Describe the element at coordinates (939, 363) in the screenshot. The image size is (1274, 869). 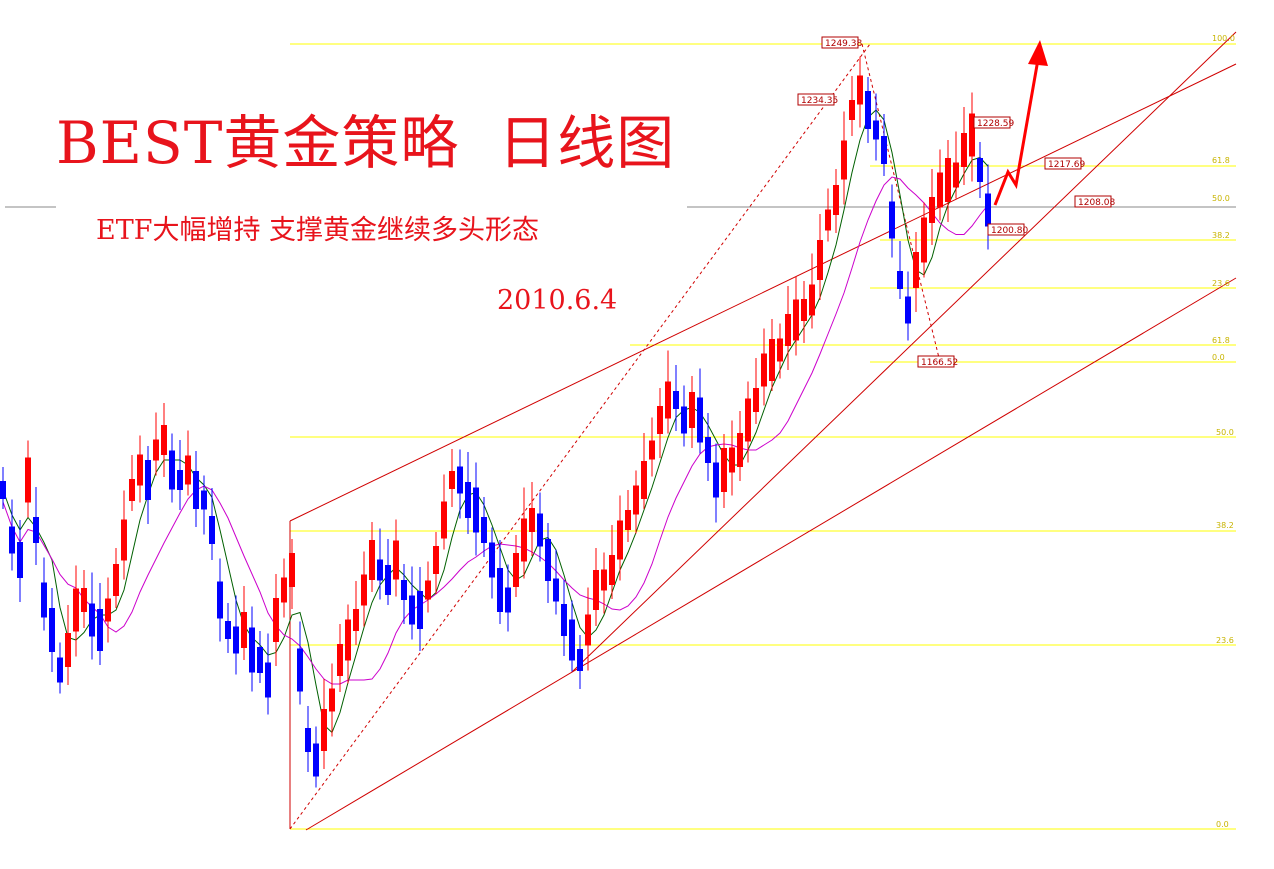
I see `price-label: 1166.52` at that location.